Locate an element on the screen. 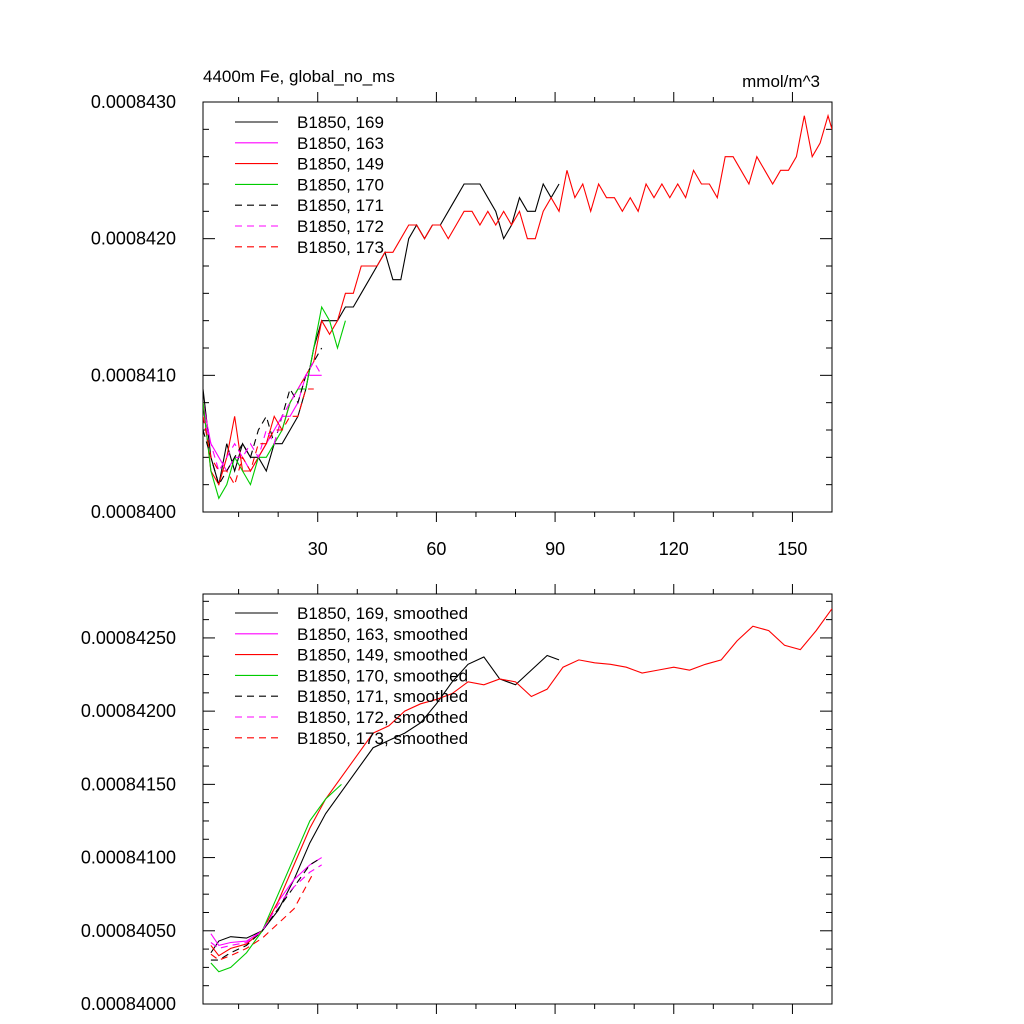 The height and width of the screenshot is (1024, 1024). y-tick-label: 0.00084050 is located at coordinates (128, 931).